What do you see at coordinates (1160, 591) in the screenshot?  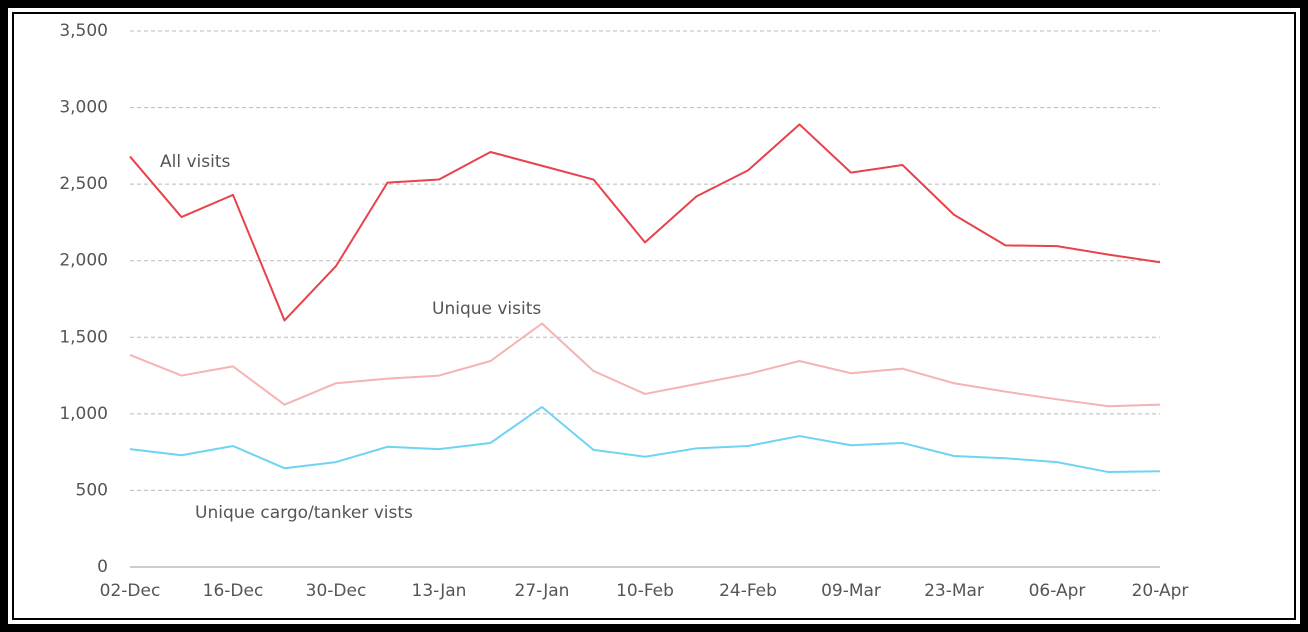 I see `x-tick-label: 20-Apr` at bounding box center [1160, 591].